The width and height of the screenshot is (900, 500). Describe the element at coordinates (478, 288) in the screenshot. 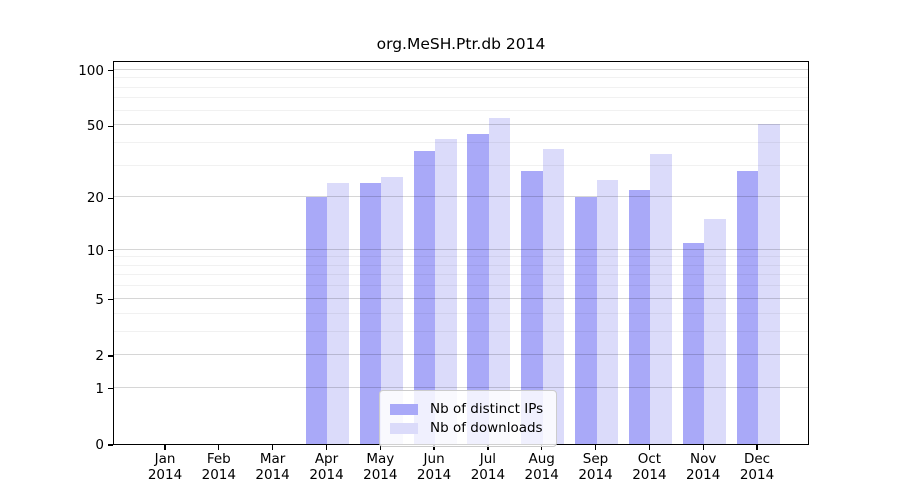

I see `bar-nb-of-distinct-ips-jul-2014` at that location.